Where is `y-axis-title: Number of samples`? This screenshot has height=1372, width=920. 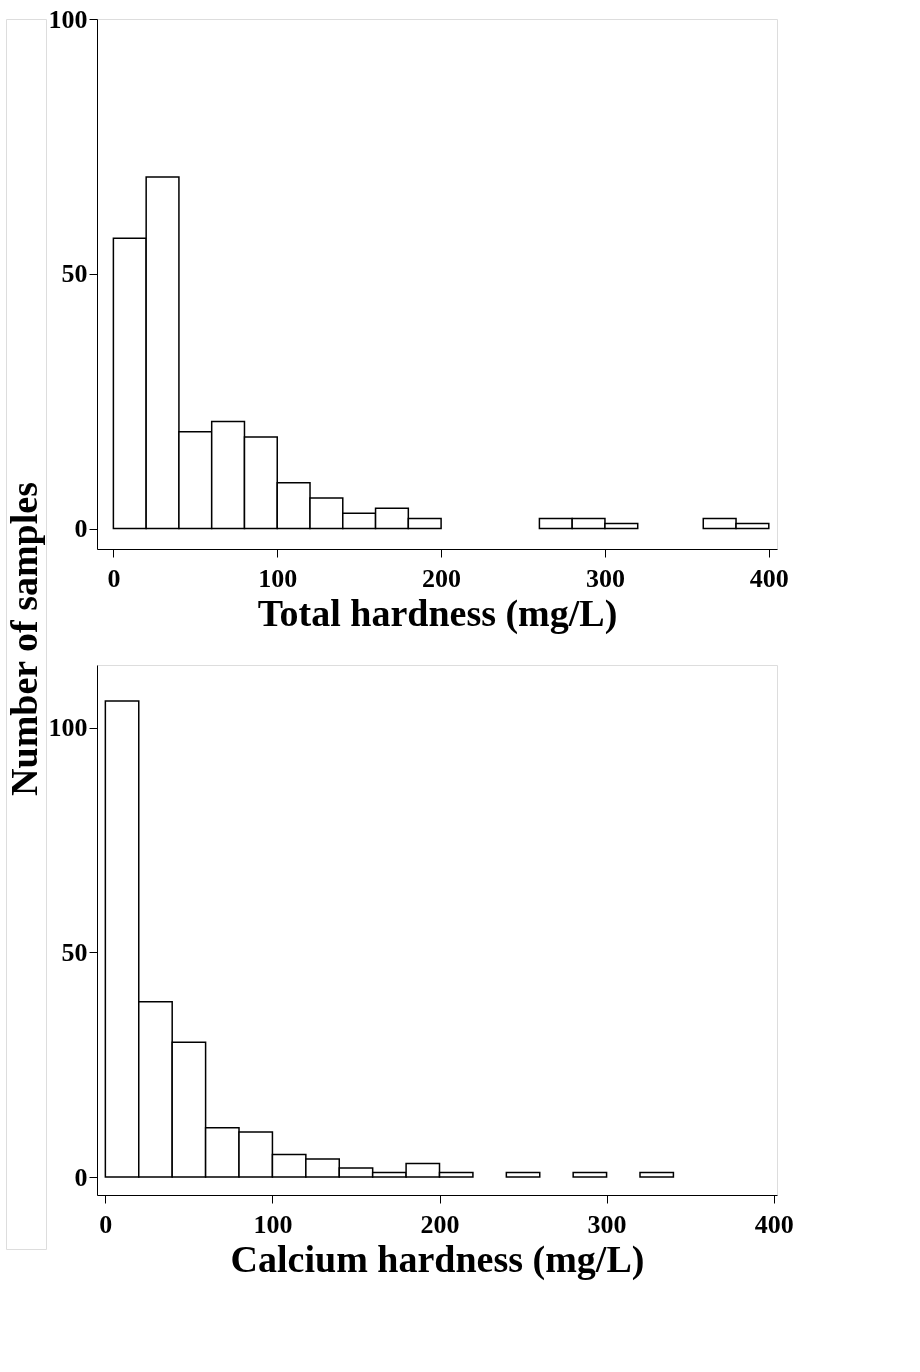 y-axis-title: Number of samples is located at coordinates (24, 639).